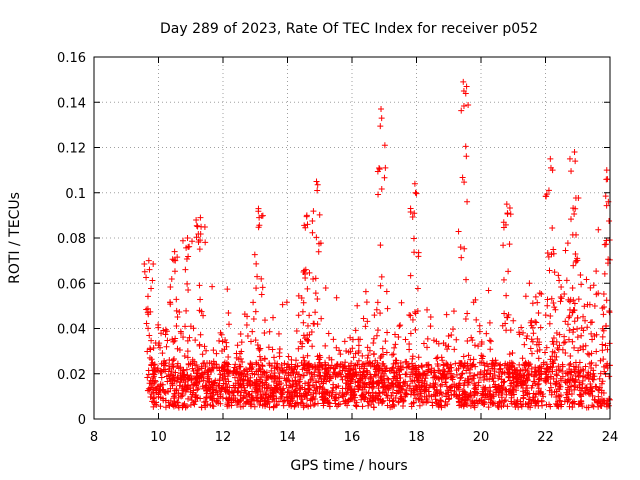 The width and height of the screenshot is (640, 480). What do you see at coordinates (82, 420) in the screenshot?
I see `y-tick-label: 0` at bounding box center [82, 420].